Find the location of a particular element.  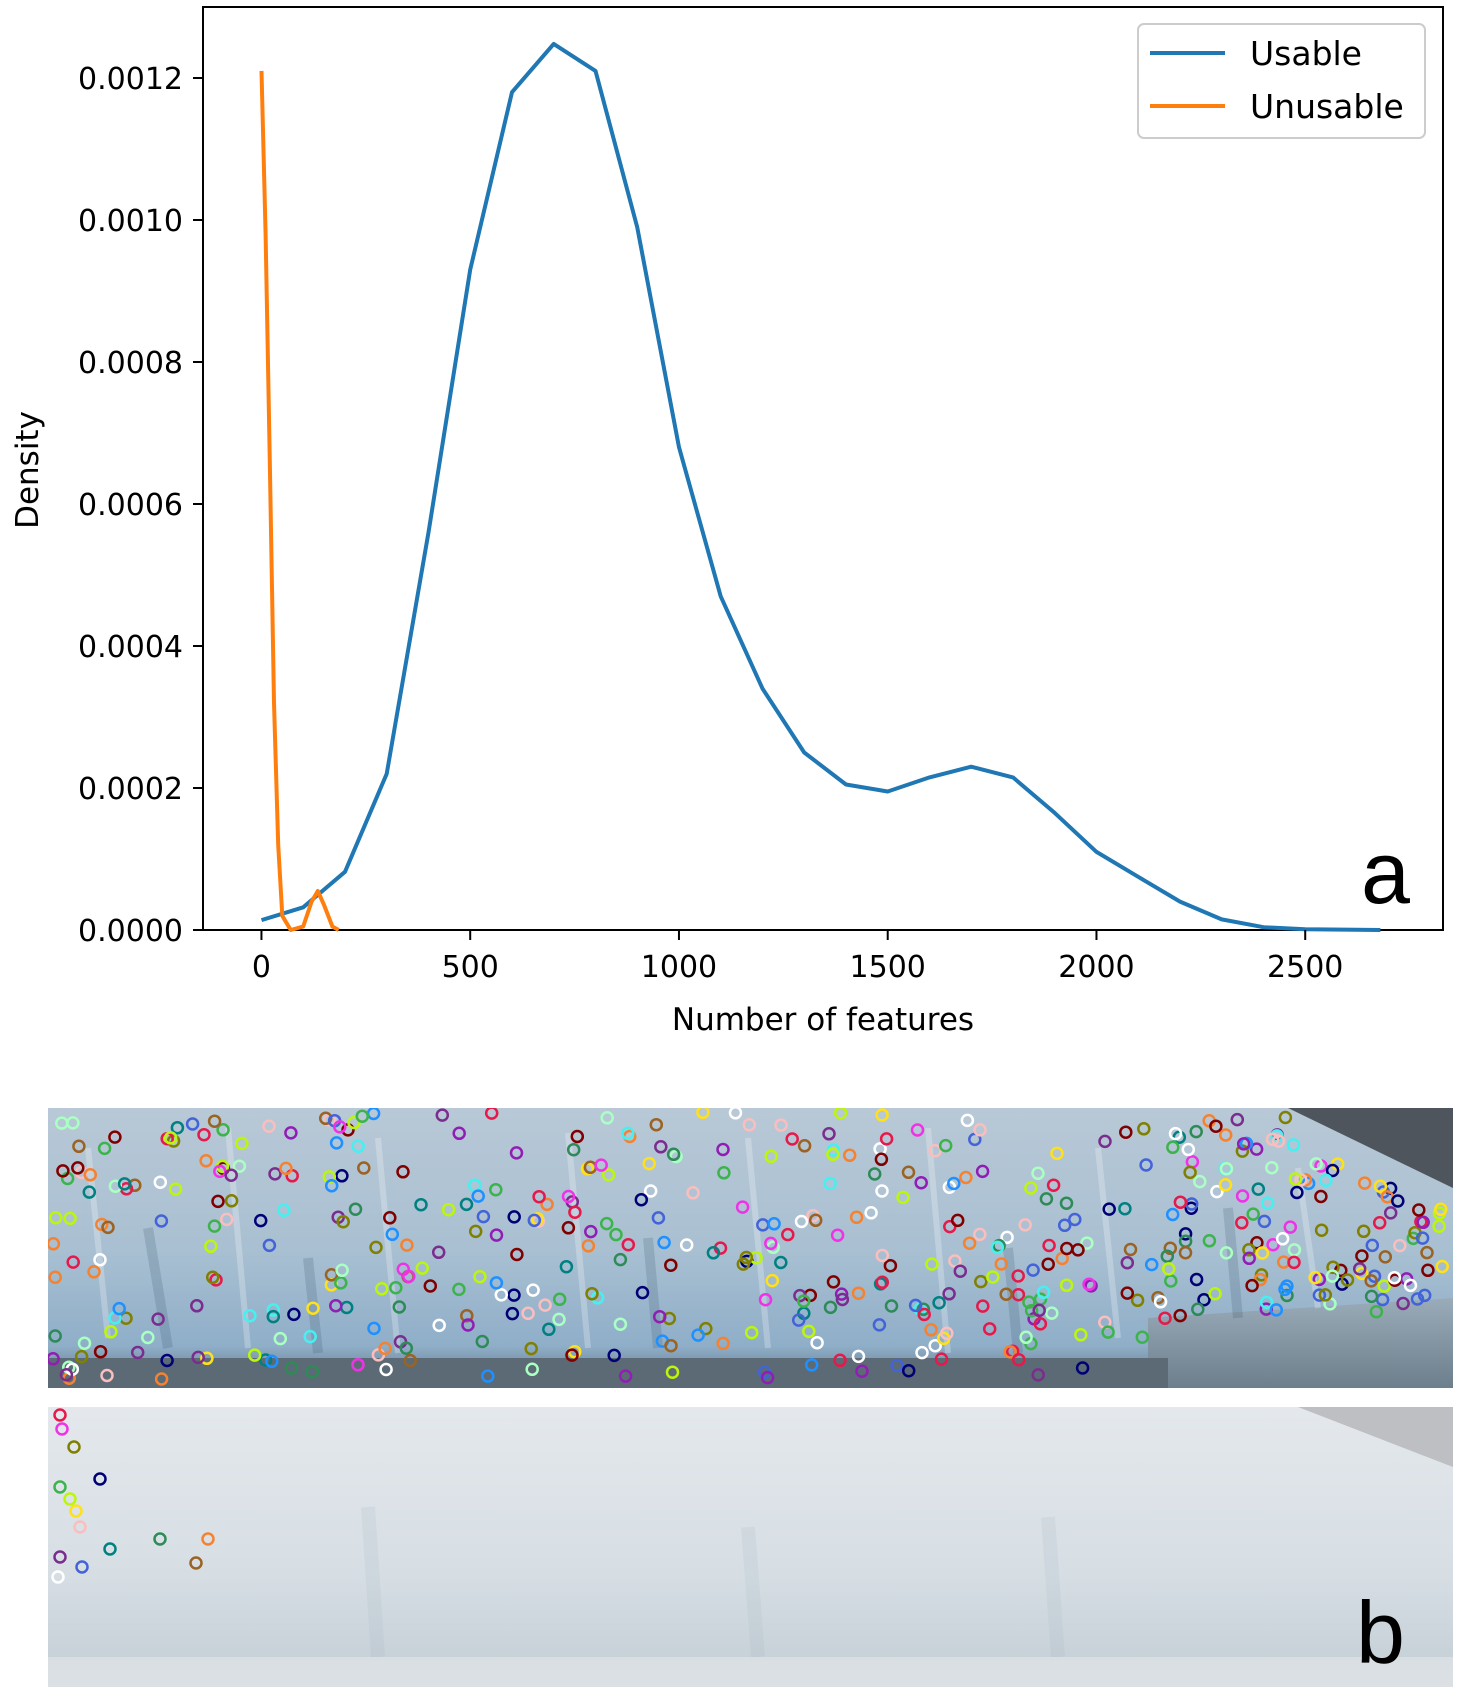

x-tick-label: 0 is located at coordinates (261, 967).